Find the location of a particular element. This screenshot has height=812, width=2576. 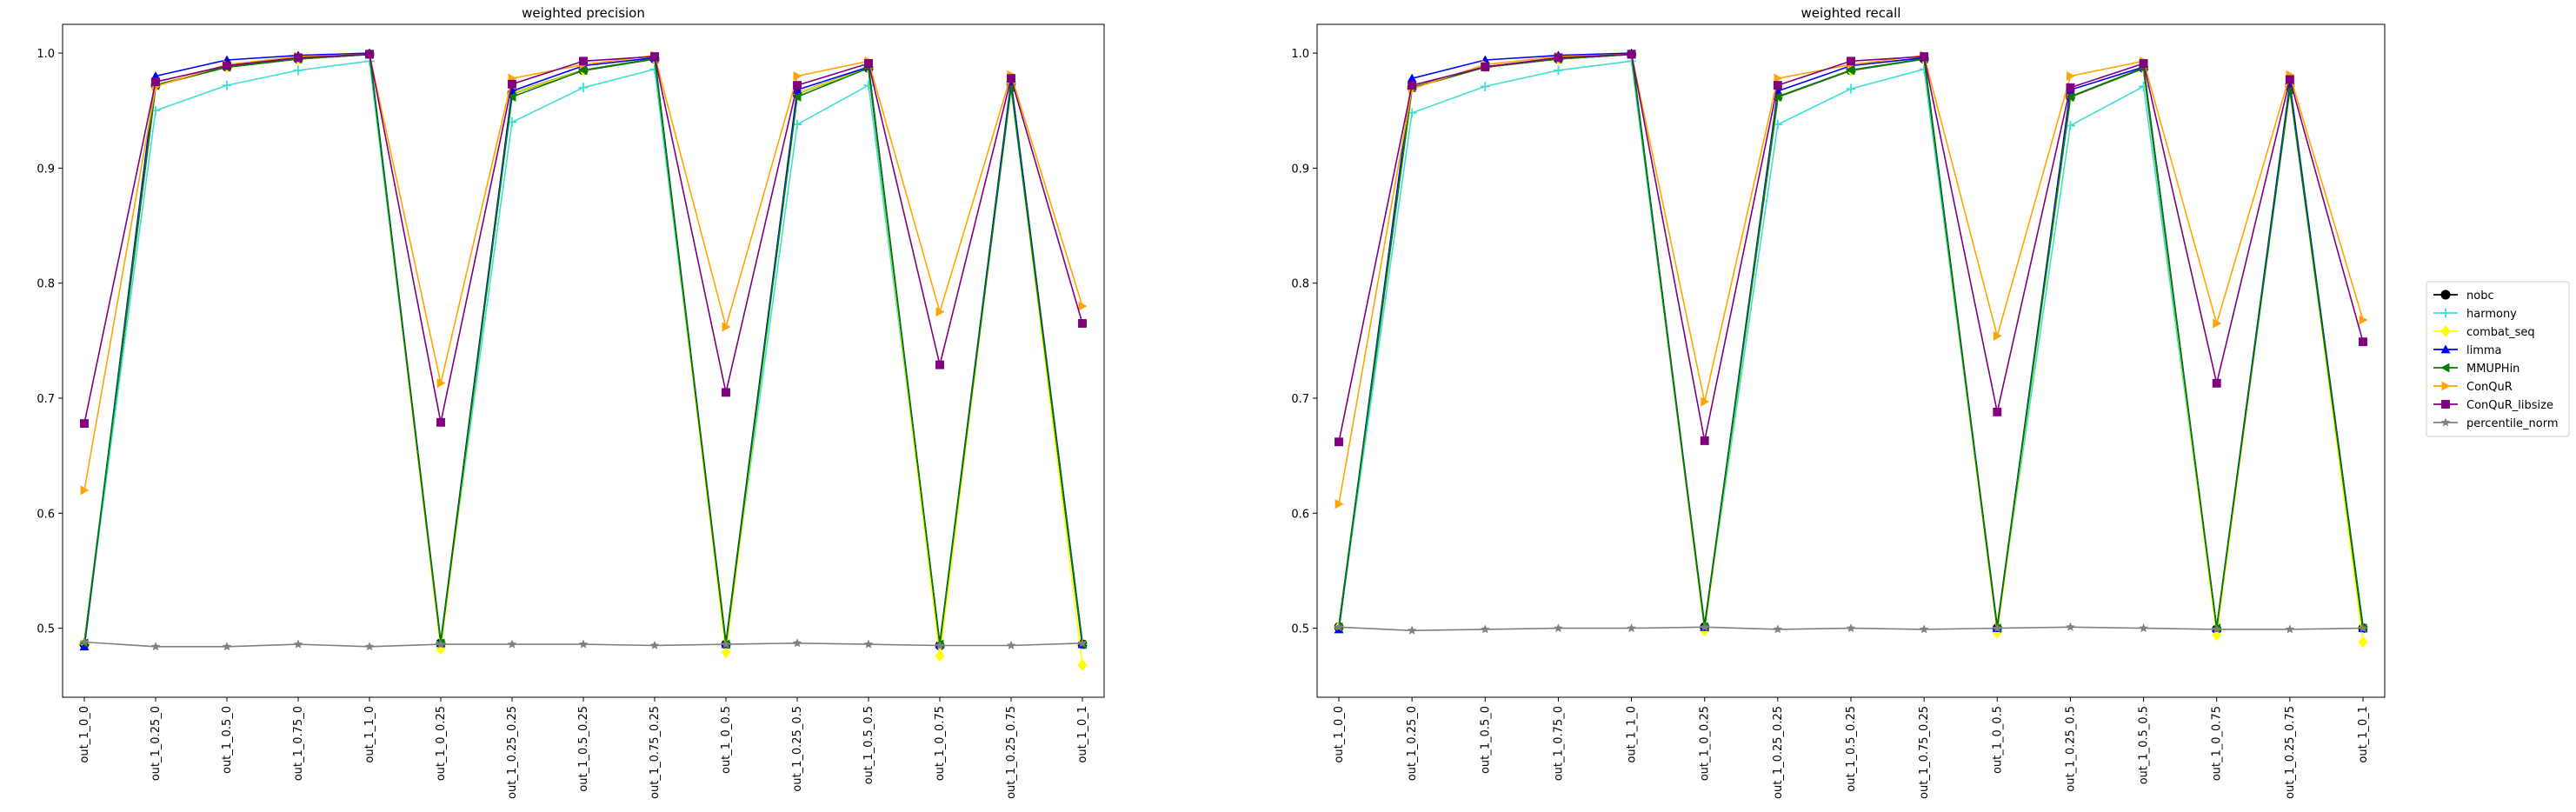

chart-title: weighted precision is located at coordinates (583, 13).